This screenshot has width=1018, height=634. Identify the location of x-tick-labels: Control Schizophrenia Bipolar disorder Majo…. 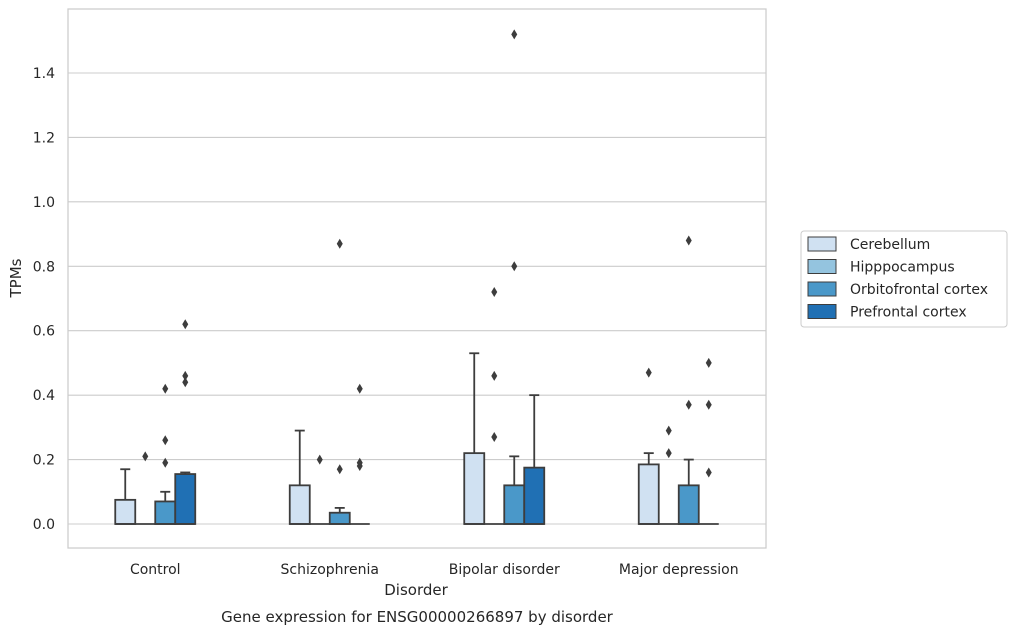
(434, 570).